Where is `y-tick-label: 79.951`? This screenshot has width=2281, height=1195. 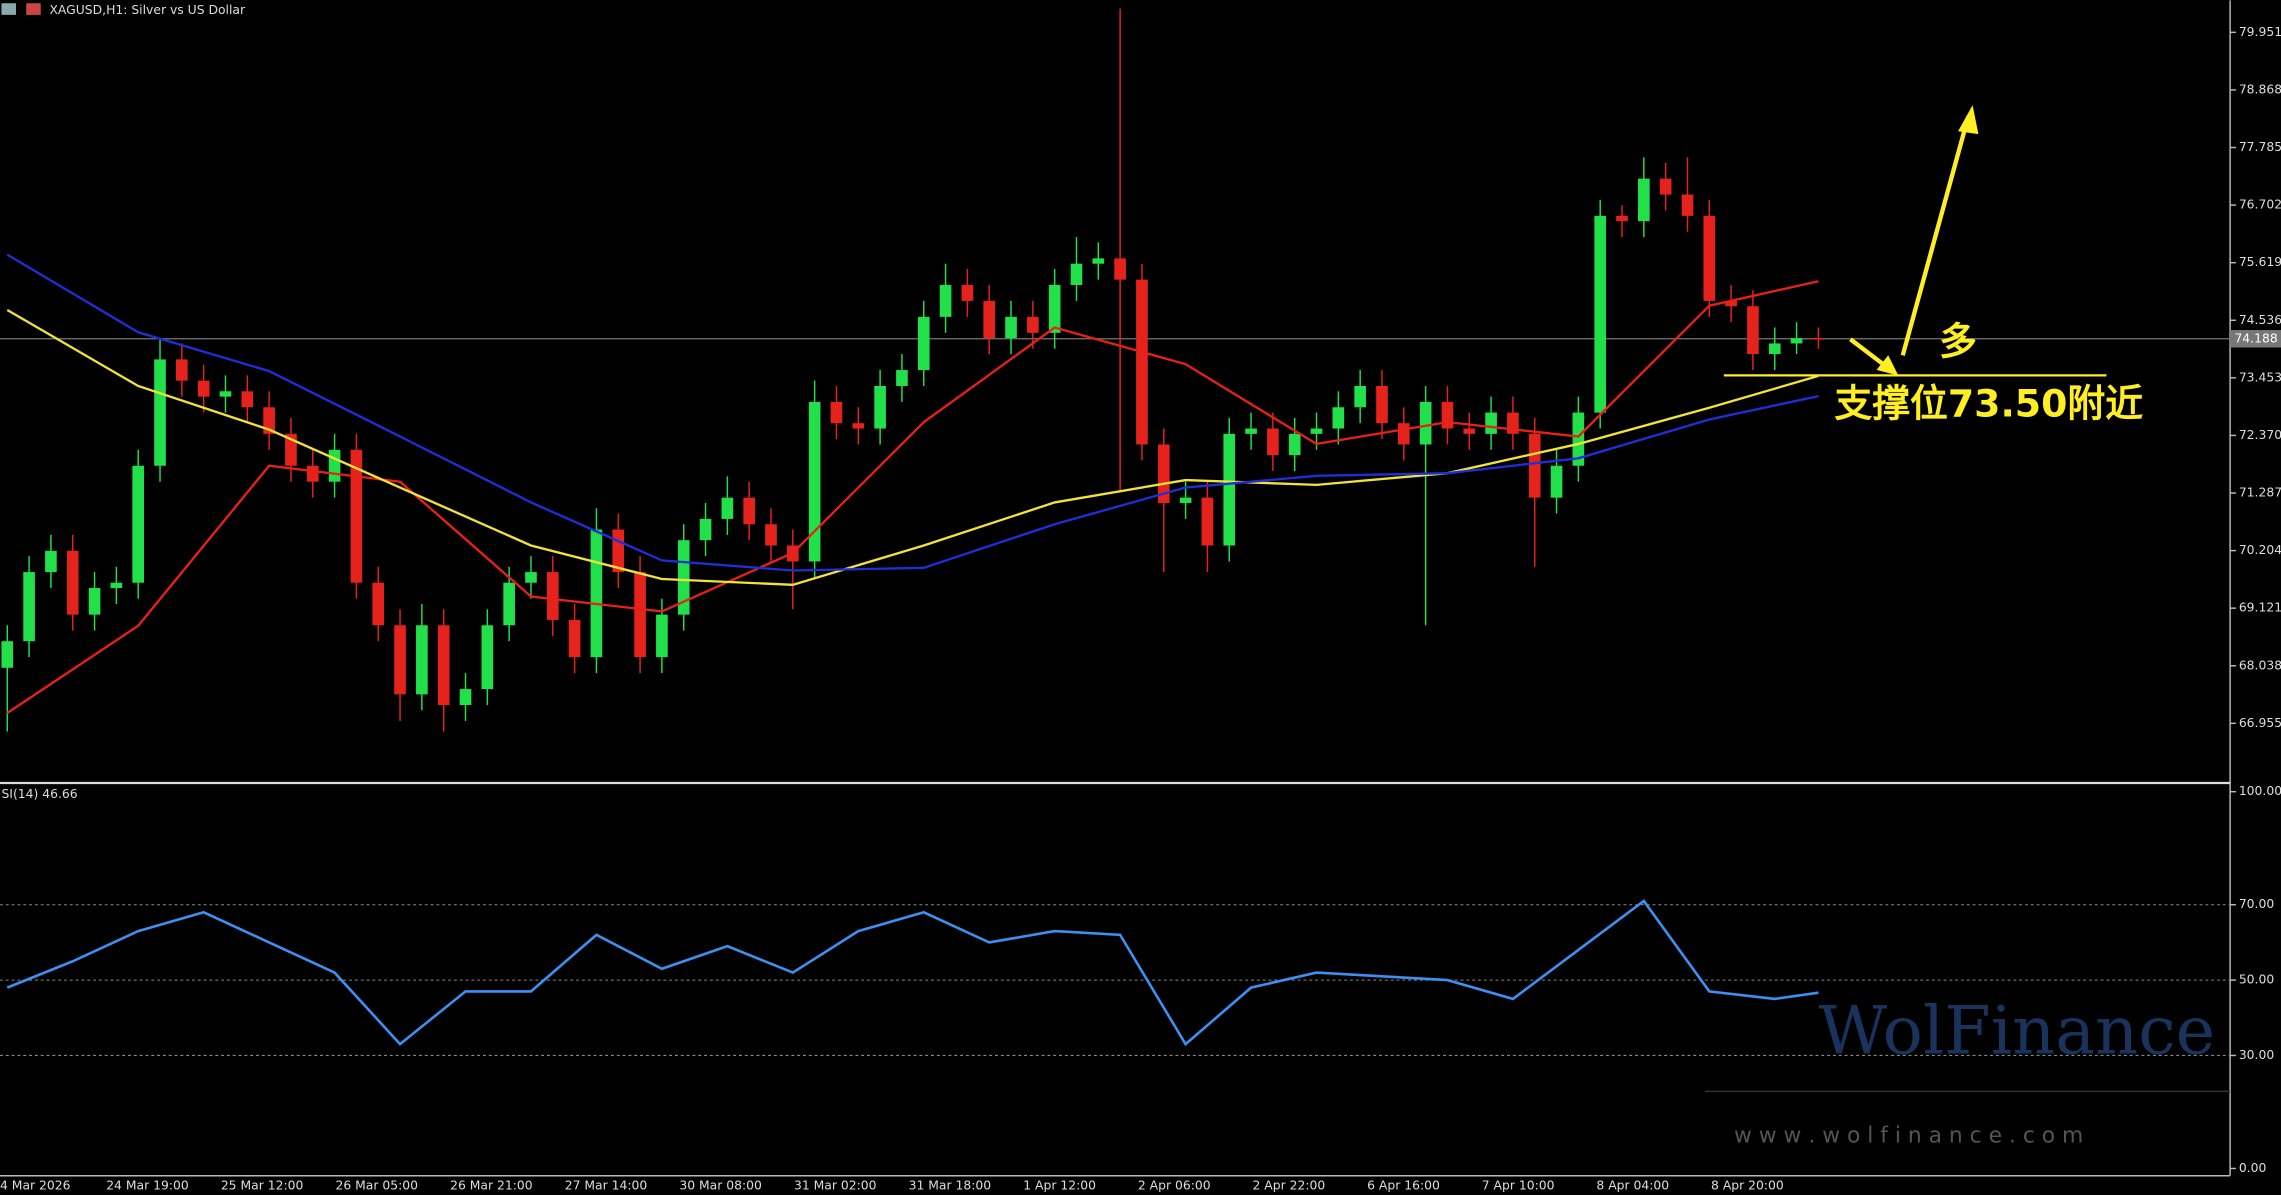 y-tick-label: 79.951 is located at coordinates (2260, 32).